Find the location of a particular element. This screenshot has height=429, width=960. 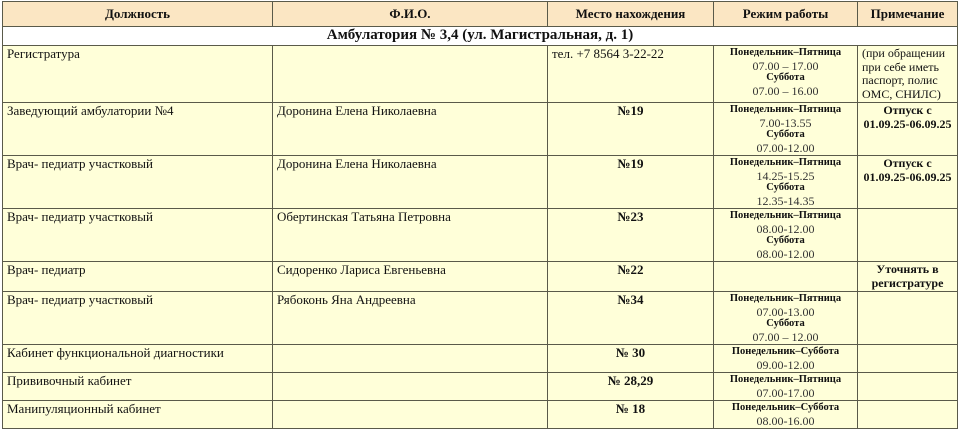

position-cell: Регистратура is located at coordinates (137, 74).